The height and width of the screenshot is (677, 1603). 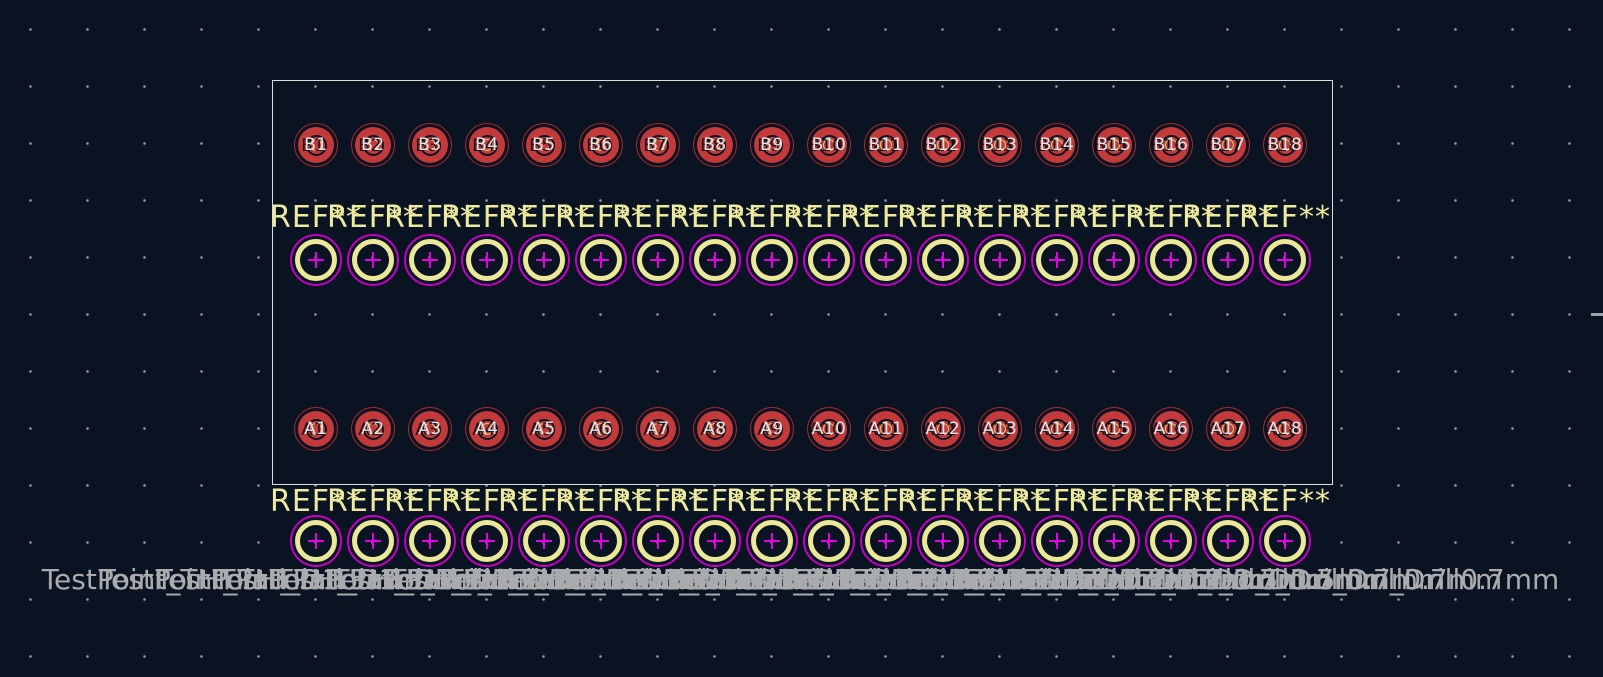 What do you see at coordinates (487, 429) in the screenshot?
I see `pad-A4: A4` at bounding box center [487, 429].